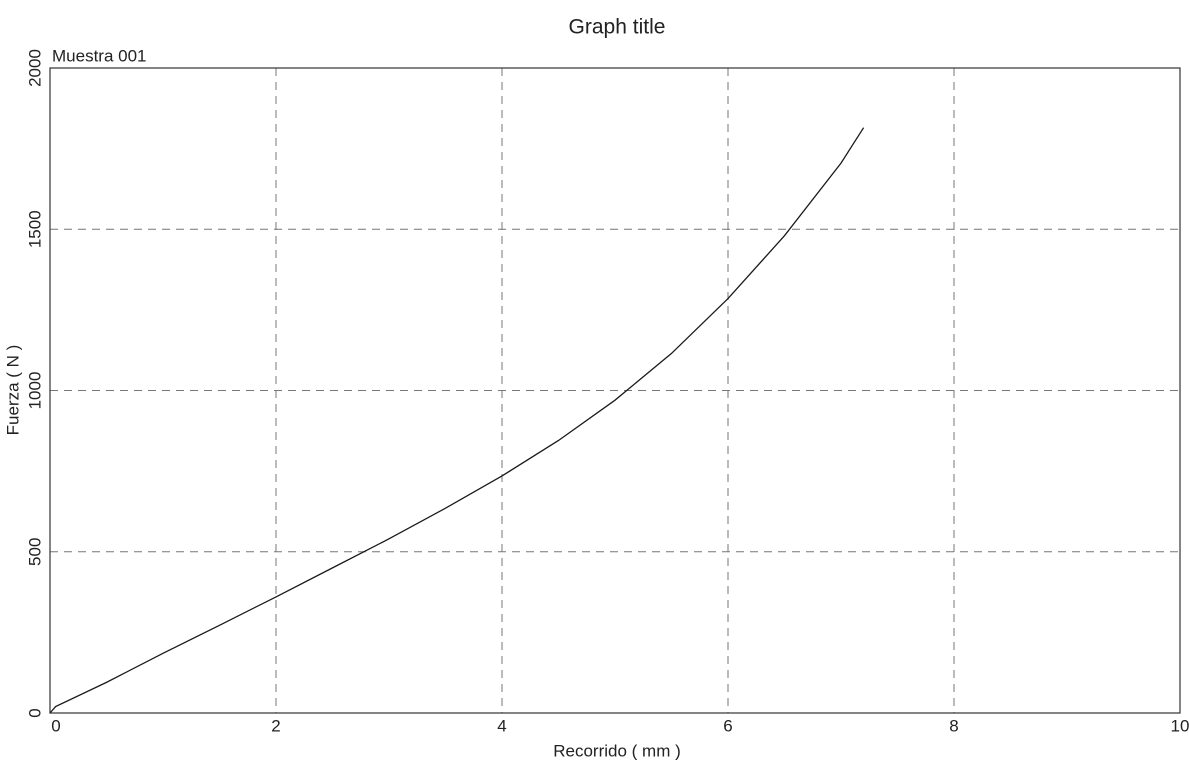  What do you see at coordinates (34, 68) in the screenshot?
I see `y-tick-label: 2000` at bounding box center [34, 68].